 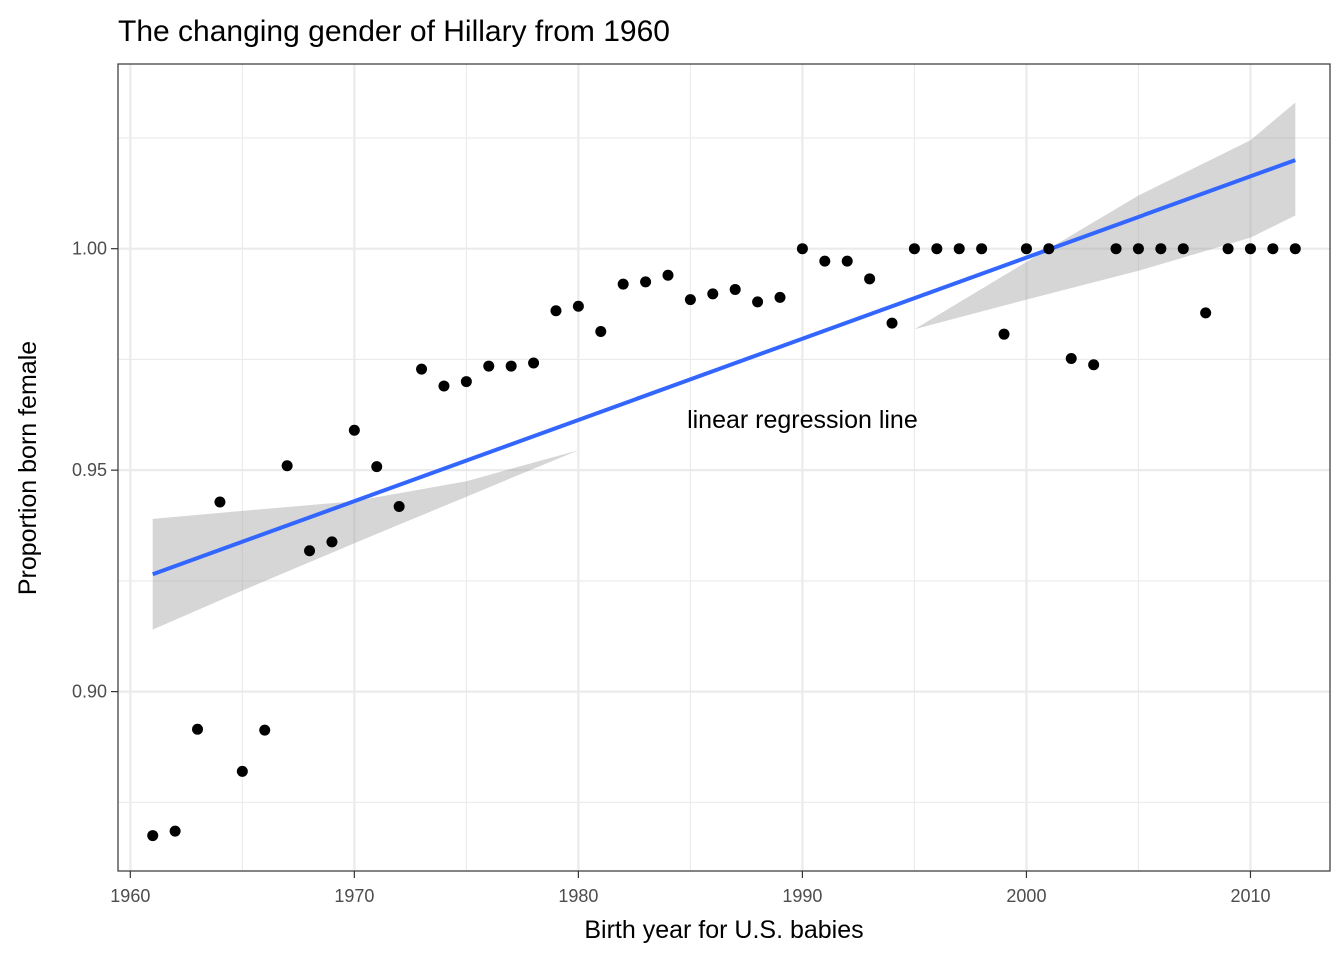 What do you see at coordinates (802, 896) in the screenshot?
I see `x-tick-label: 1990` at bounding box center [802, 896].